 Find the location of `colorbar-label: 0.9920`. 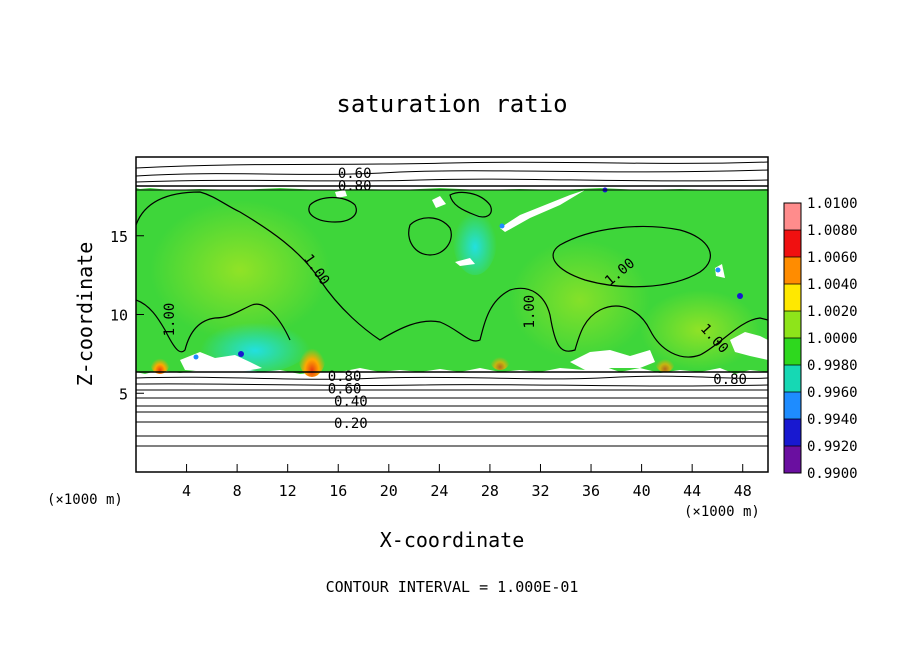

colorbar-label: 0.9920 is located at coordinates (832, 447).